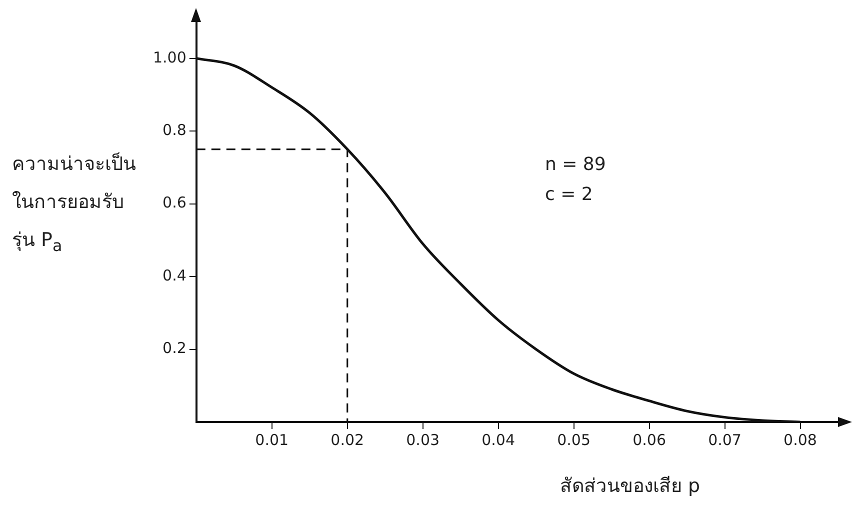 The width and height of the screenshot is (858, 523). Describe the element at coordinates (575, 164) in the screenshot. I see `annotation: n = 89` at that location.